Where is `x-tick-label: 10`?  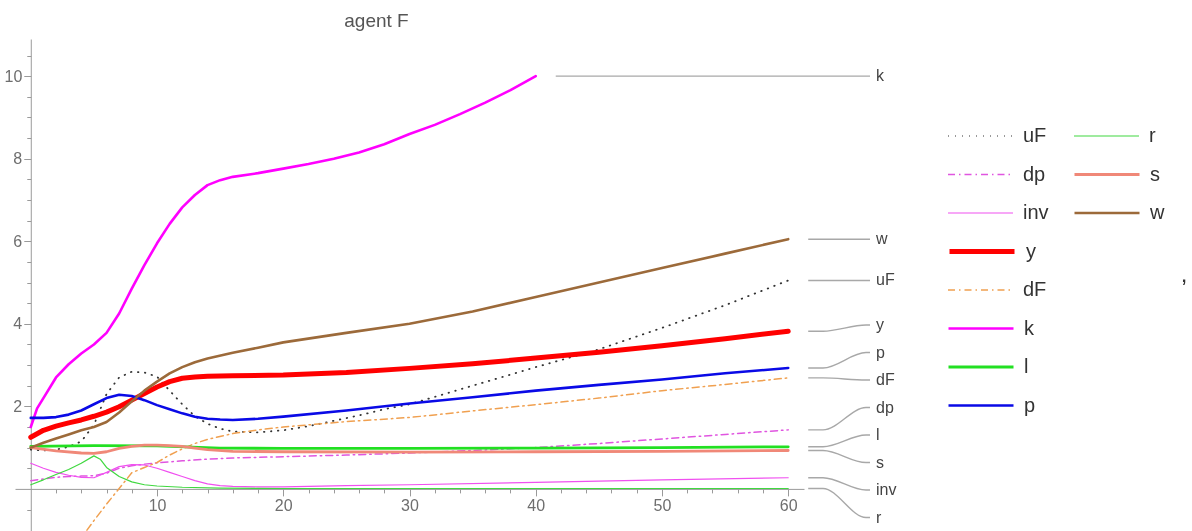 x-tick-label: 10 is located at coordinates (157, 506).